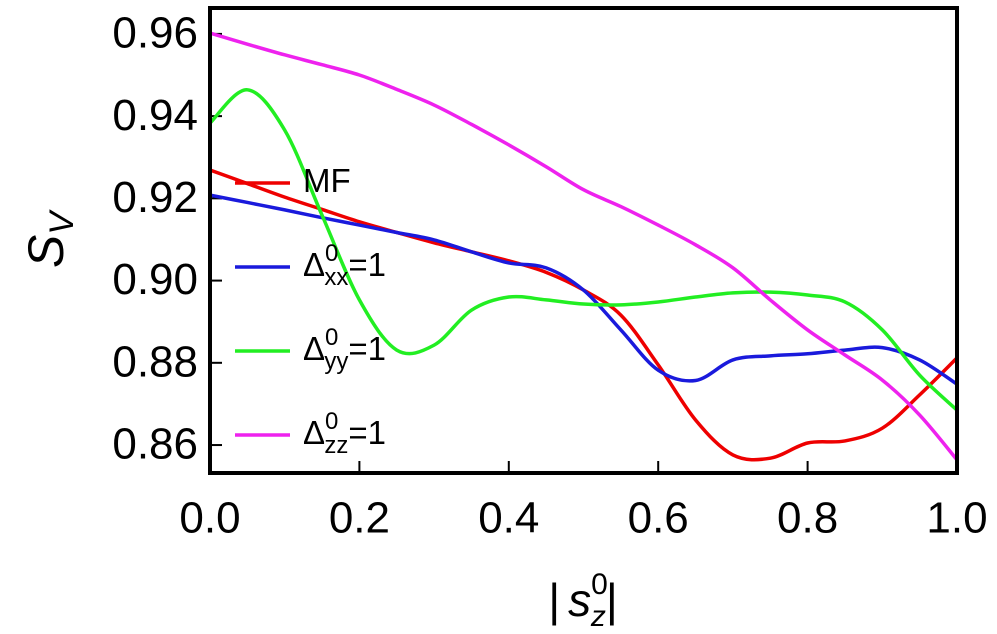  Describe the element at coordinates (155, 361) in the screenshot. I see `y-tick-label: 0.88` at that location.